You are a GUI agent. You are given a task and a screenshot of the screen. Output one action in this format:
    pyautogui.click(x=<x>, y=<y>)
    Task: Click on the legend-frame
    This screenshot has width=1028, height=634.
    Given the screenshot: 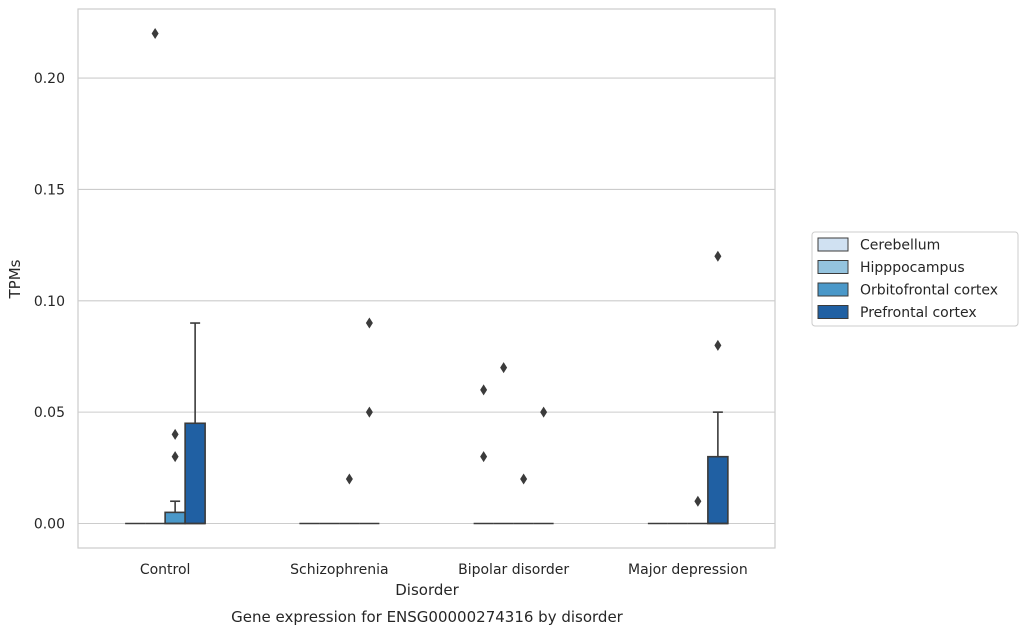 What is the action you would take?
    pyautogui.click(x=915, y=279)
    